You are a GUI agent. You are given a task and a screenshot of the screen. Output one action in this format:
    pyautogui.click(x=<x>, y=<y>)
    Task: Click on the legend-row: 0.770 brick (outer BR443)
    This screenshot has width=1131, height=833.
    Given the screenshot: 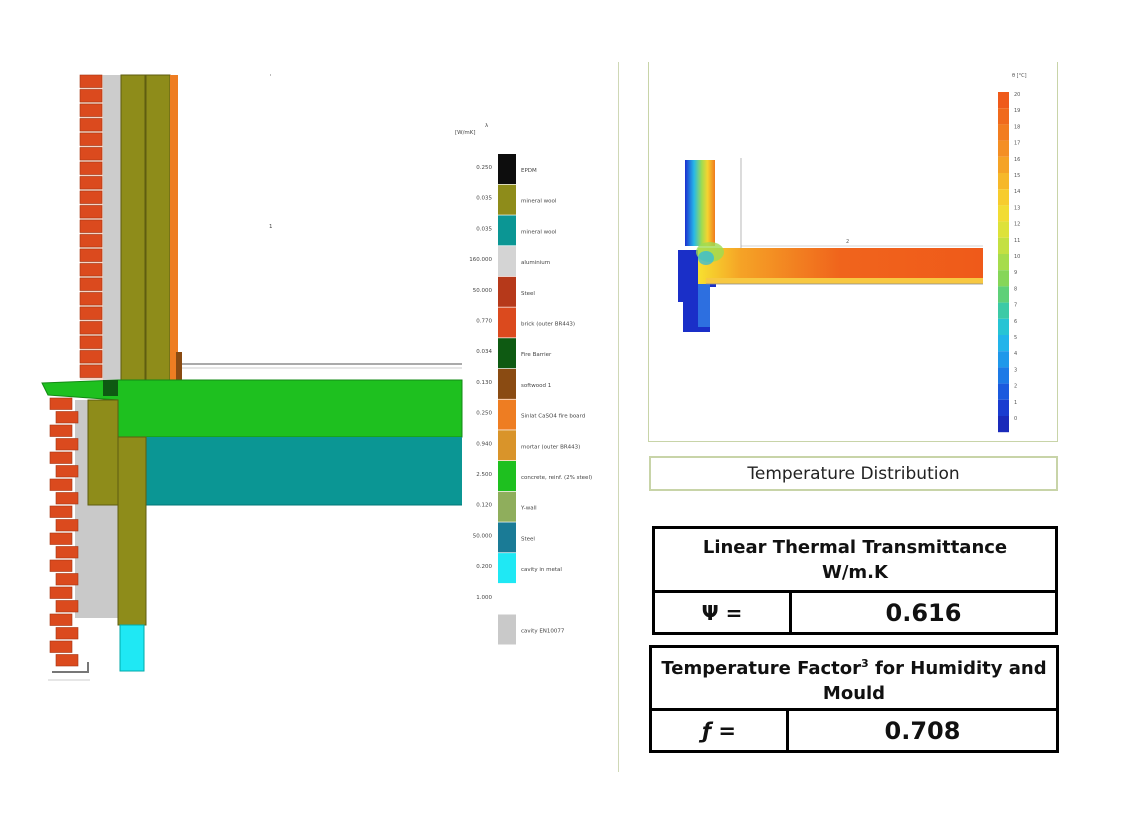 What is the action you would take?
    pyautogui.click(x=525, y=322)
    